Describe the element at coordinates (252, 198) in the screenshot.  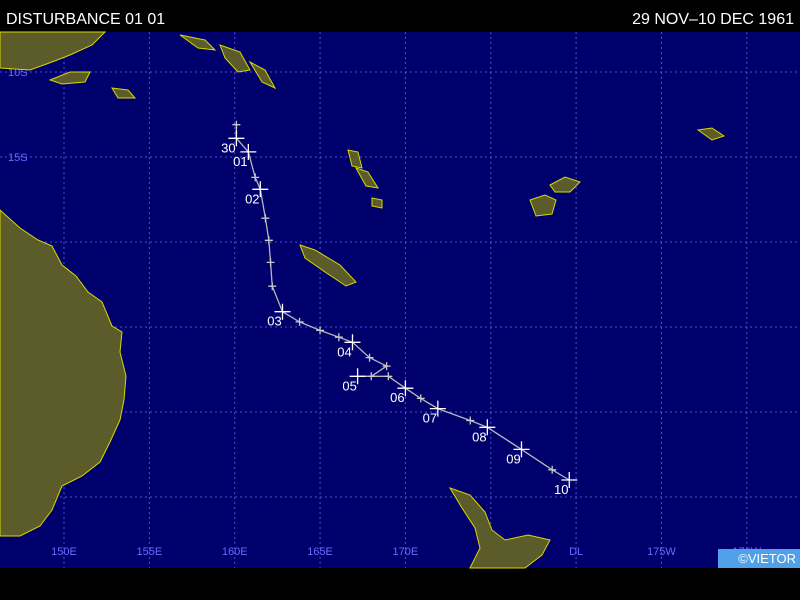
I see `day-label: 02` at that location.